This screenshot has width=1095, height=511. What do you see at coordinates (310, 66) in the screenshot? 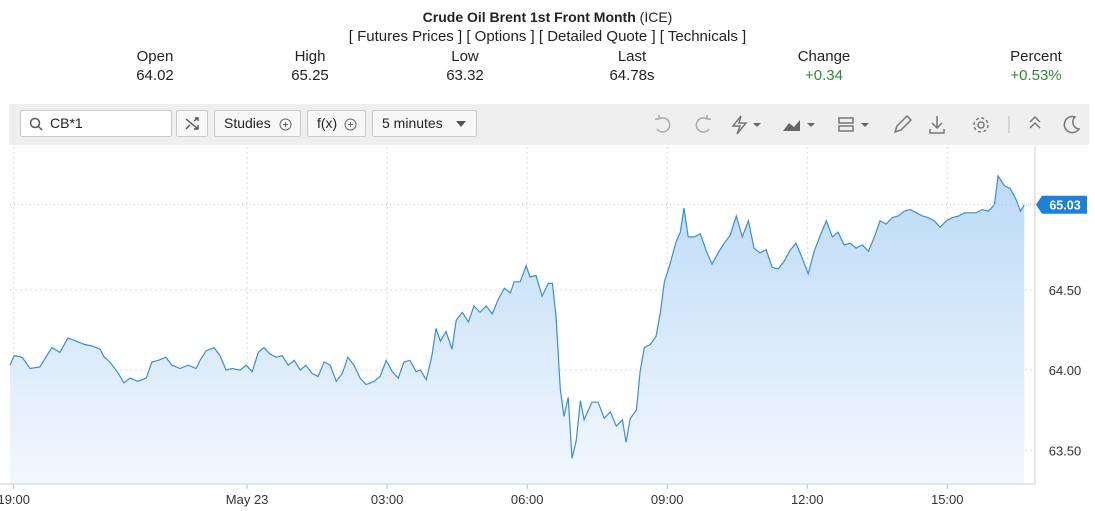
I see `quote-high: High 65.25` at bounding box center [310, 66].